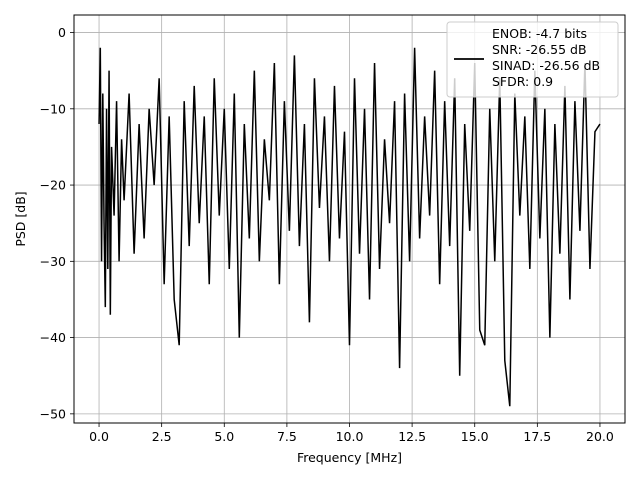 This screenshot has width=640, height=480. What do you see at coordinates (412, 436) in the screenshot?
I see `x-tick-label: 12.5` at bounding box center [412, 436].